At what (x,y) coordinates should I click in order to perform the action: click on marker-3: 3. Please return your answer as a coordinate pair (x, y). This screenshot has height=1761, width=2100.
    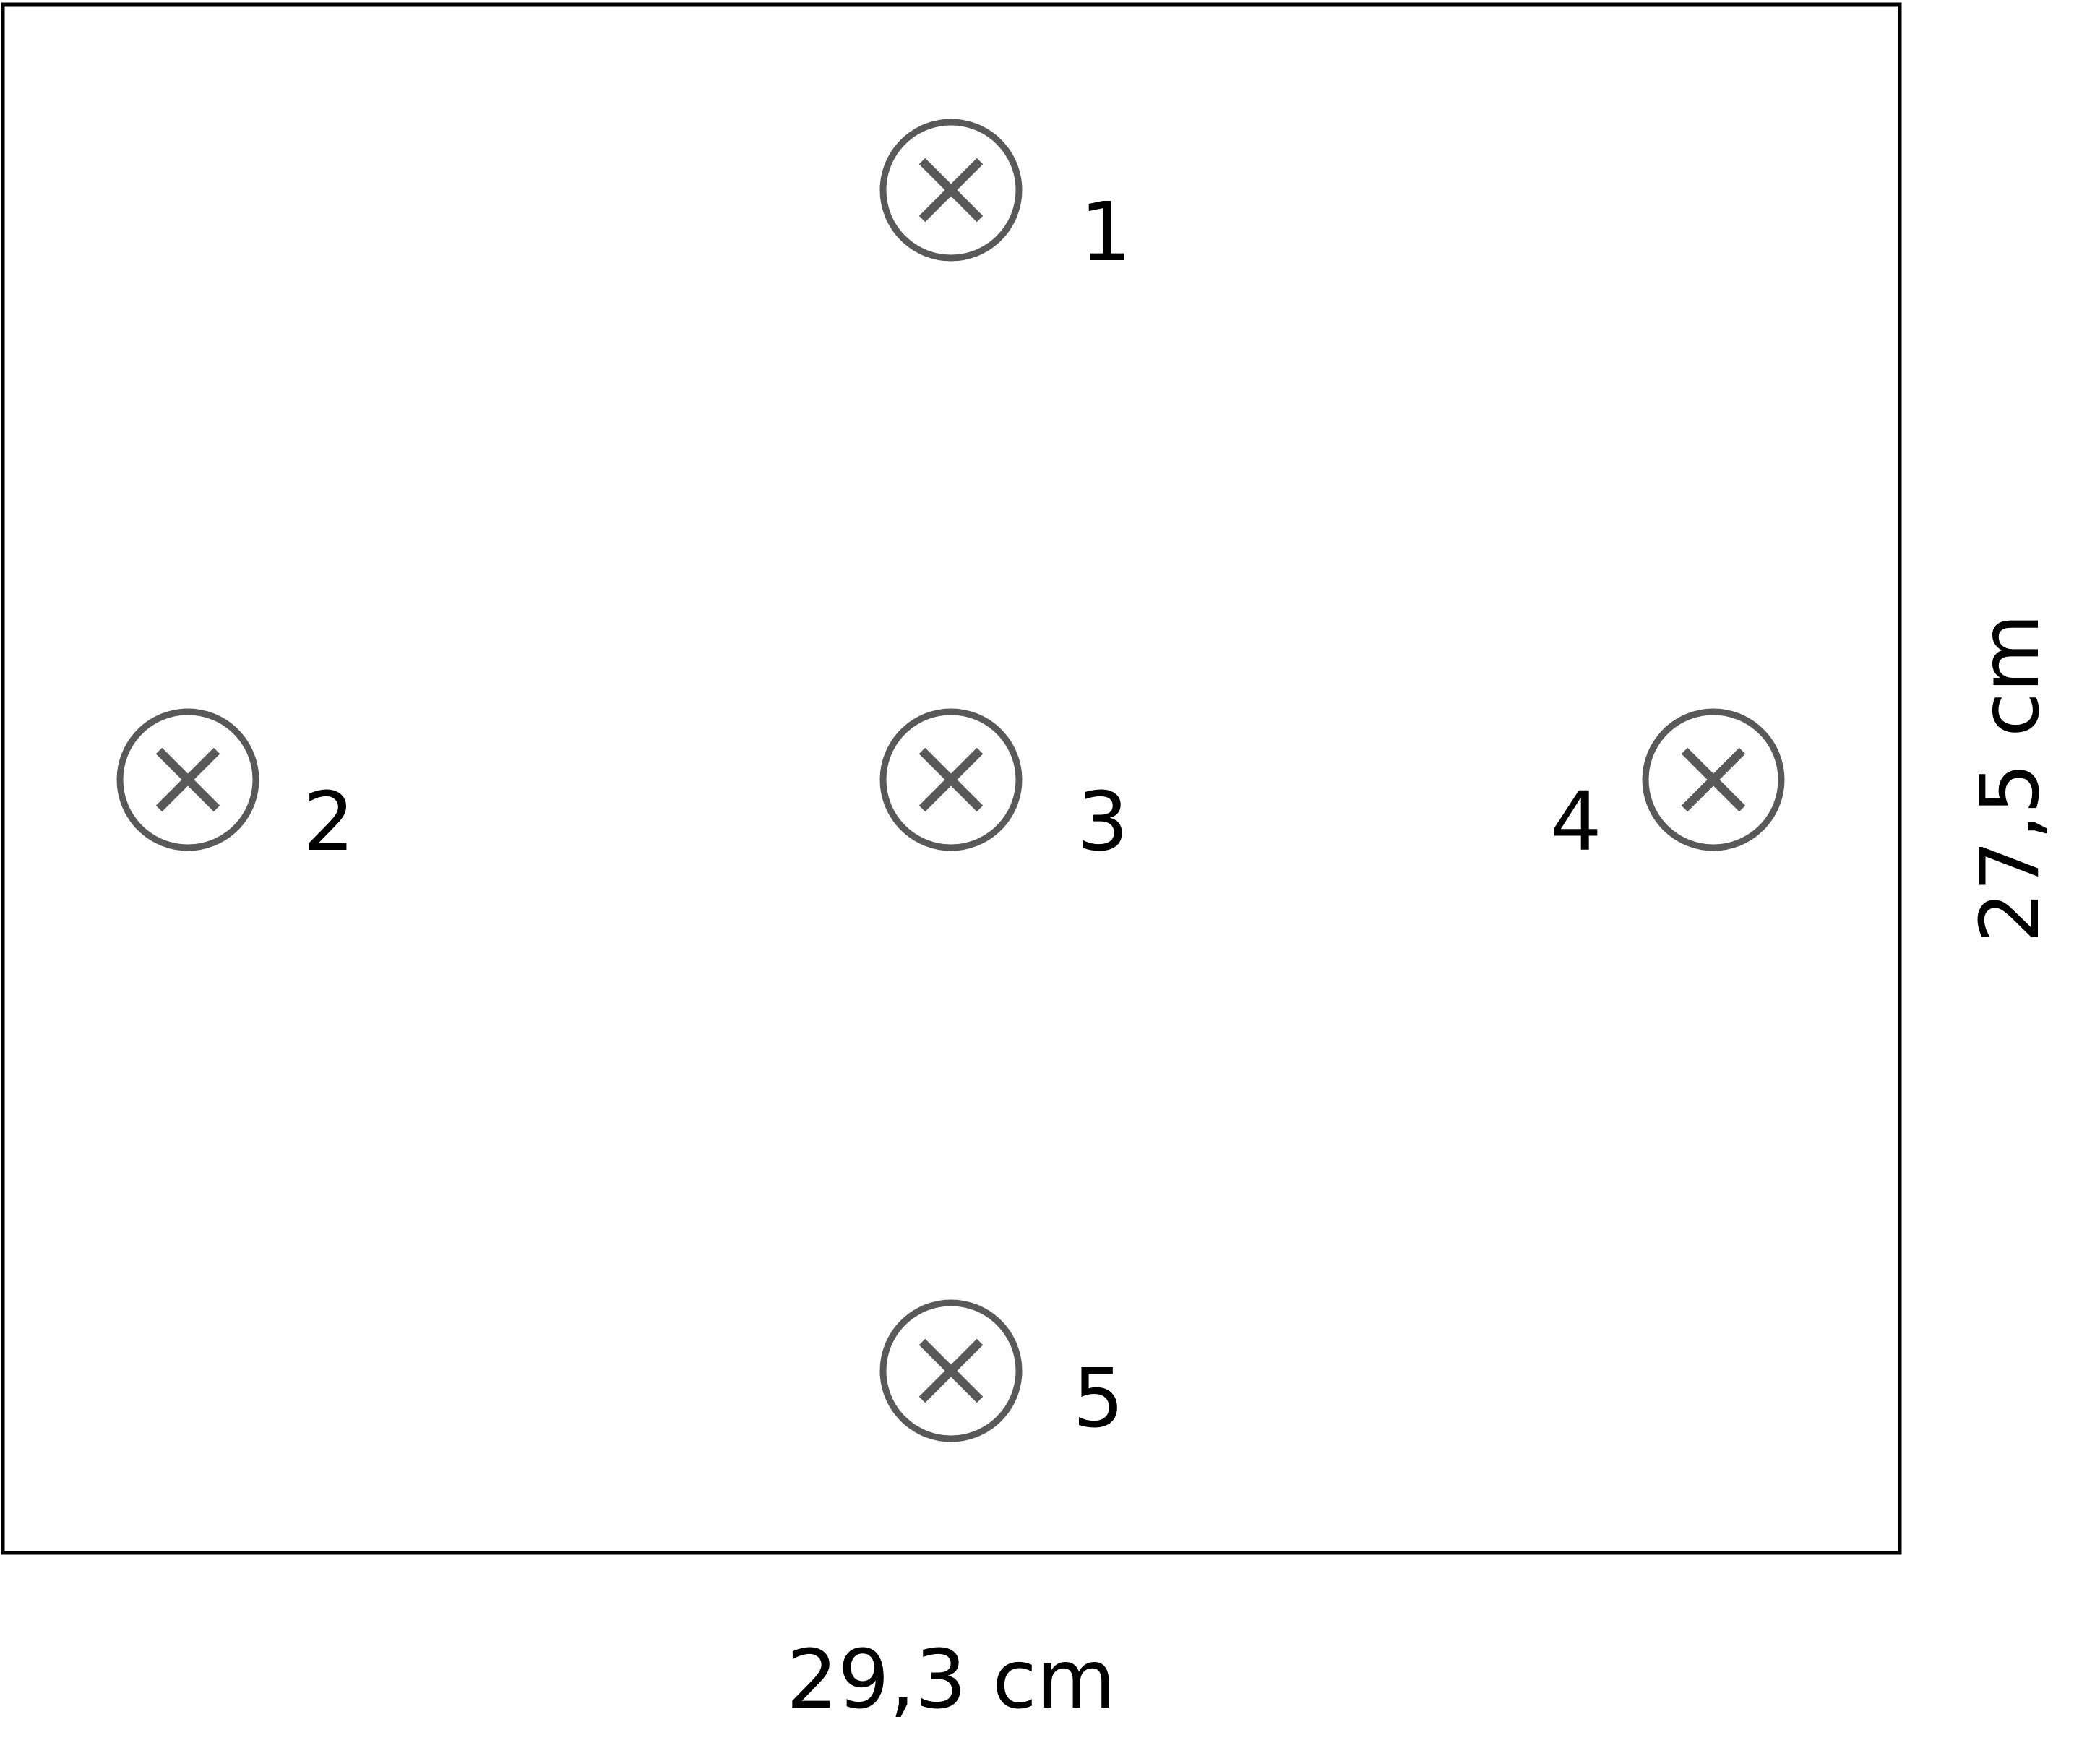
    Looking at the image, I should click on (1004, 789).